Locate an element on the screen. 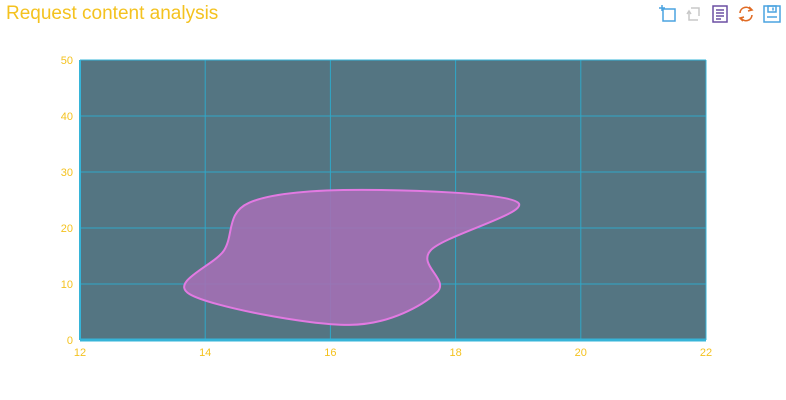 Image resolution: width=786 pixels, height=400 pixels. save-image-icon is located at coordinates (772, 14).